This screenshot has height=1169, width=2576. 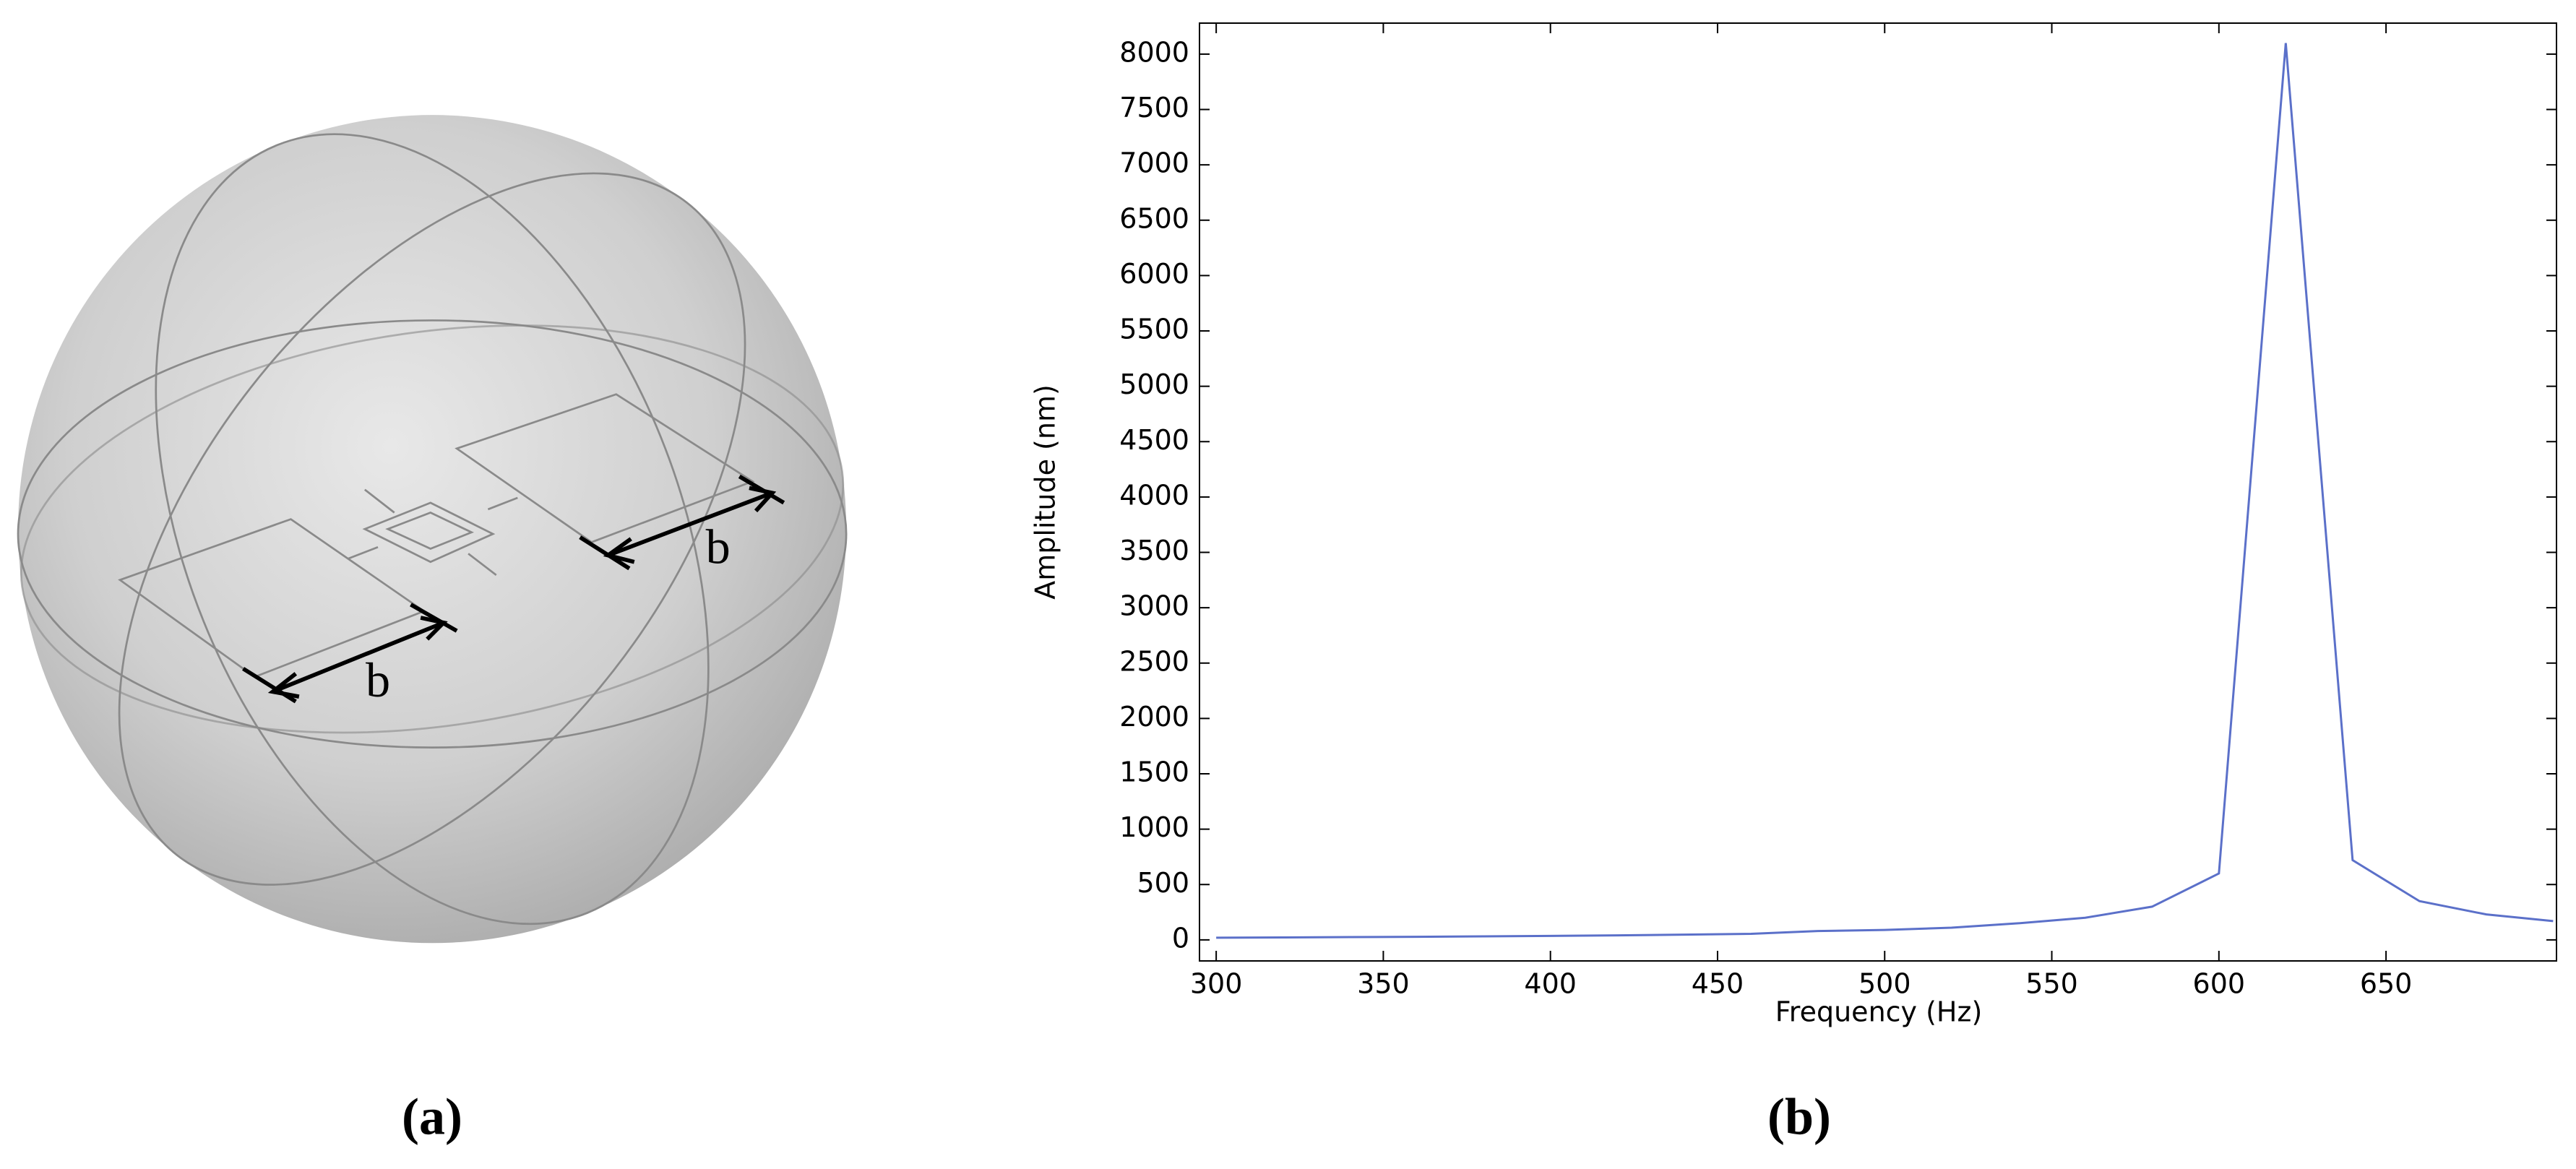 I want to click on y-tick-label: 2000, so click(x=1154, y=717).